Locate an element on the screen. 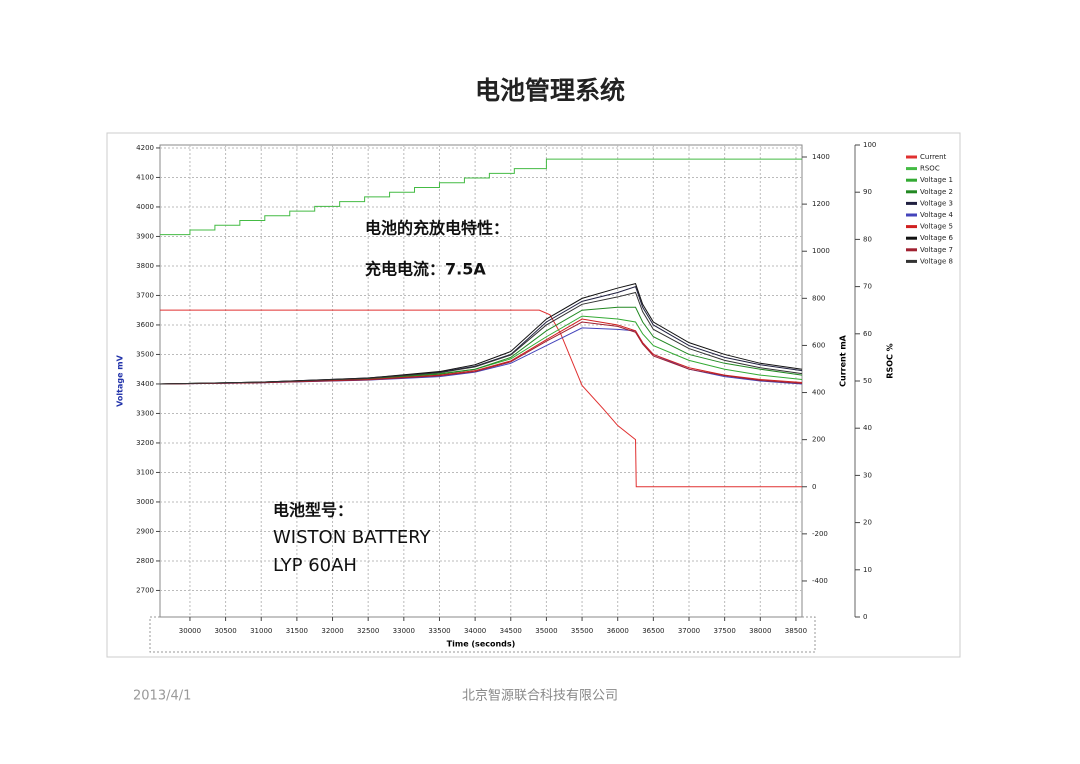 This screenshot has width=1080, height=764. y2-tick-label: -400 is located at coordinates (820, 581).